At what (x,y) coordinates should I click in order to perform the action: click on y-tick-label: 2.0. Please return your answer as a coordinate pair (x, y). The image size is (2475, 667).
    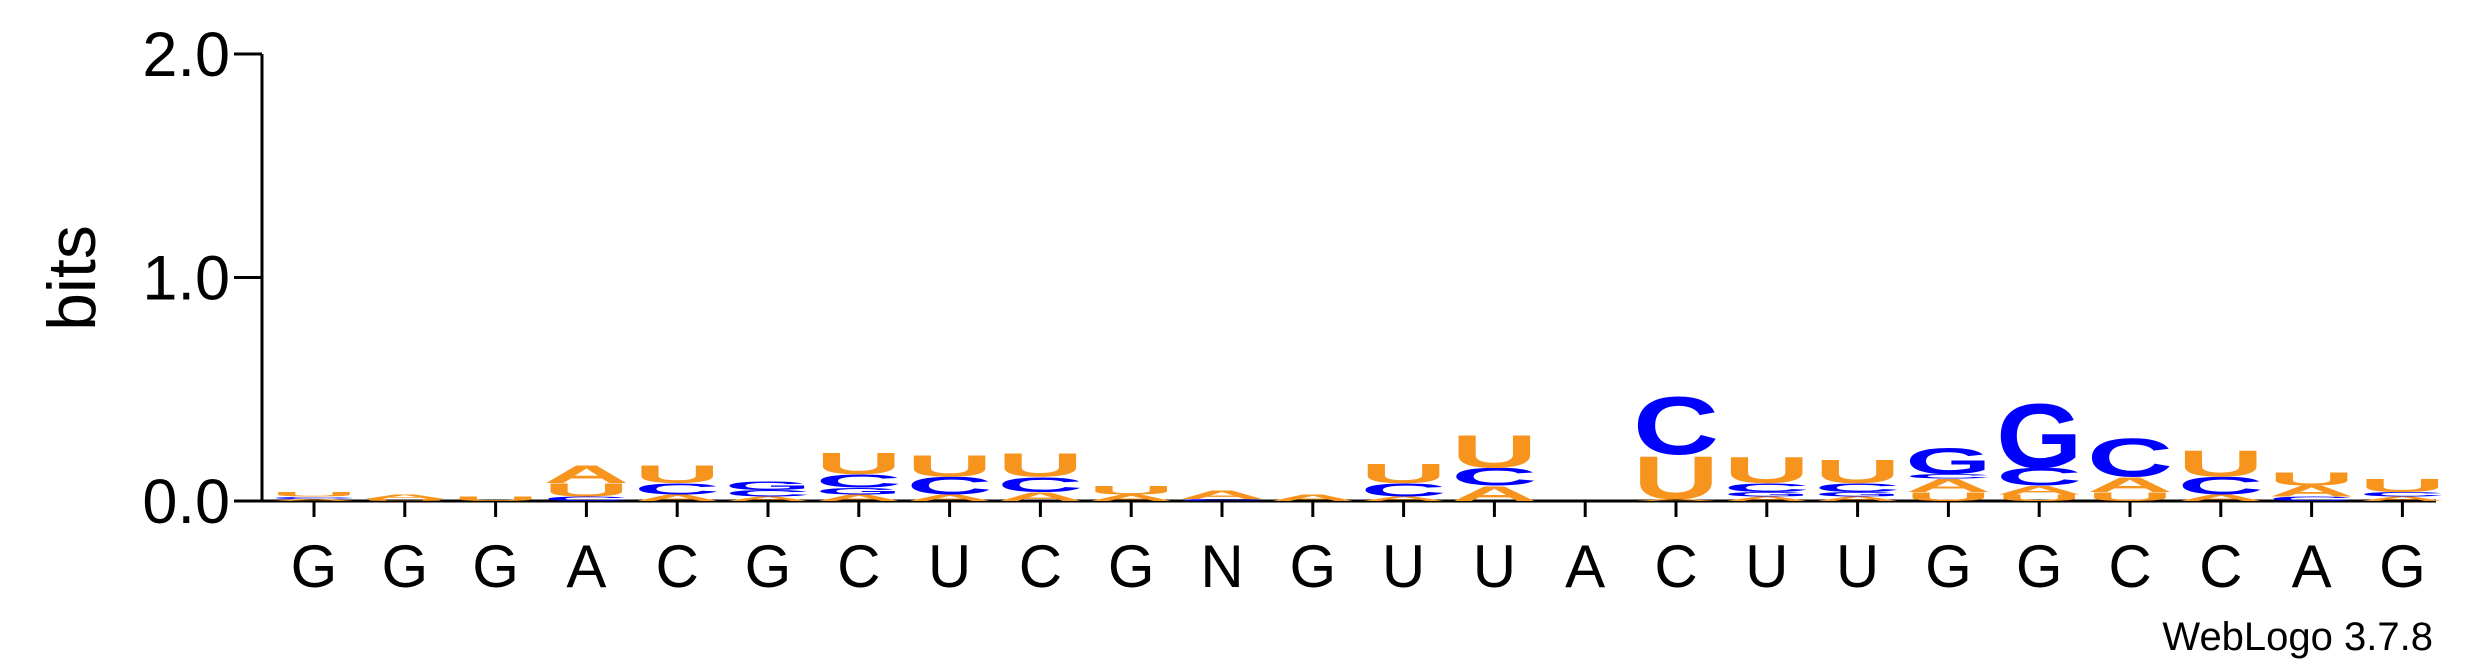
    Looking at the image, I should click on (186, 55).